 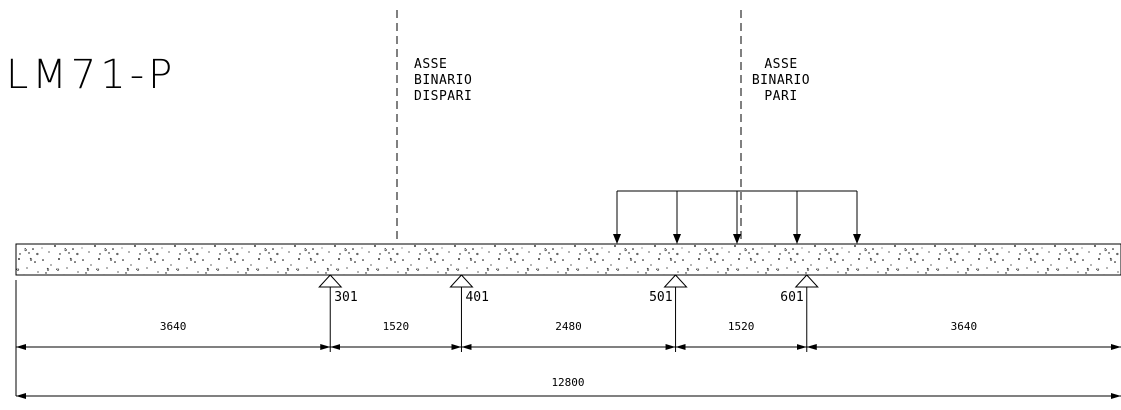 What do you see at coordinates (345, 297) in the screenshot?
I see `support-label: 301` at bounding box center [345, 297].